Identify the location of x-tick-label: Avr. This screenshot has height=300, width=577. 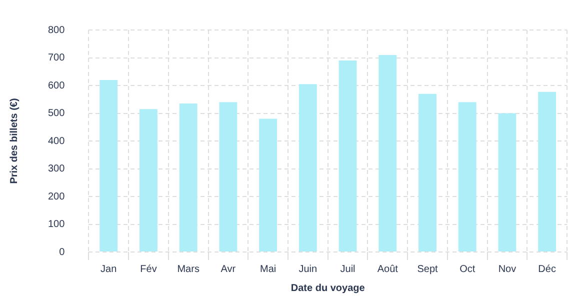
(228, 269).